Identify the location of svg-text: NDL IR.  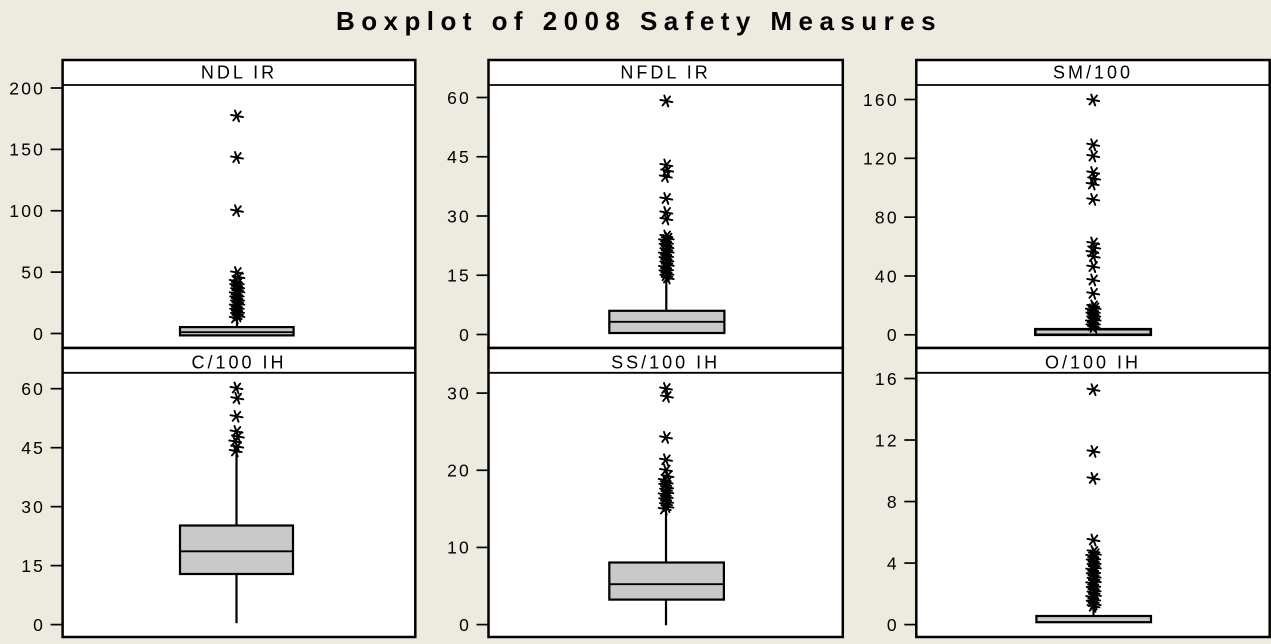
(239, 73).